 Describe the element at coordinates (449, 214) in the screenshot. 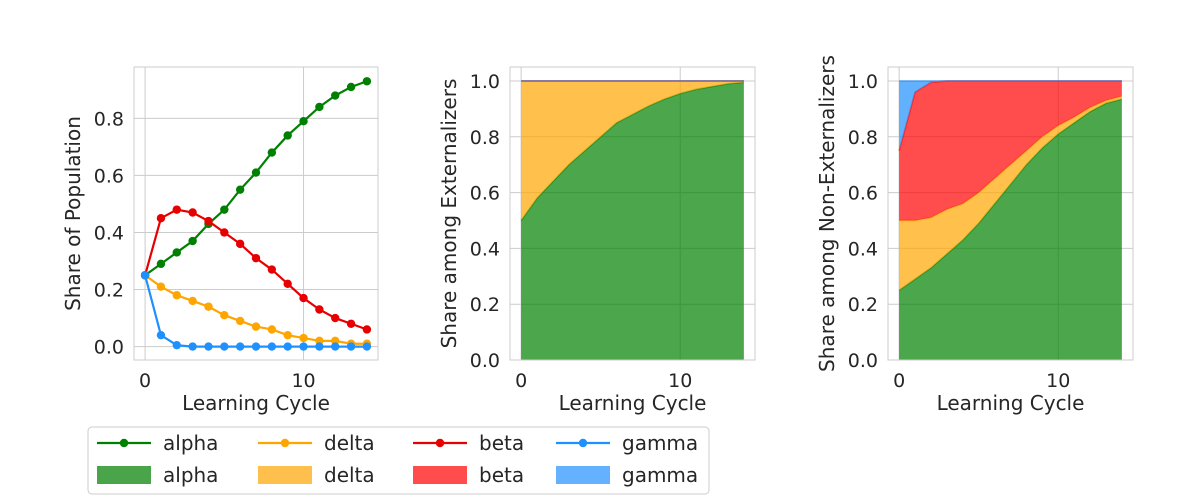

I see `y-axis-label: Share among Externalizers` at that location.